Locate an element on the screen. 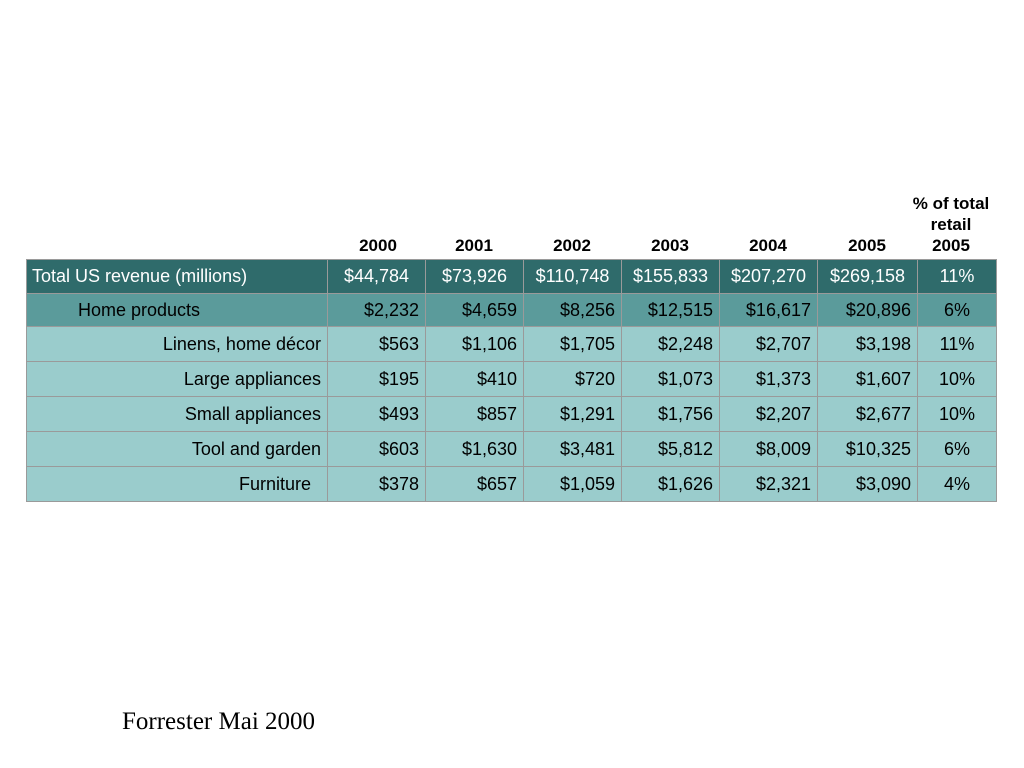  cell-2001: $657 is located at coordinates (474, 484).